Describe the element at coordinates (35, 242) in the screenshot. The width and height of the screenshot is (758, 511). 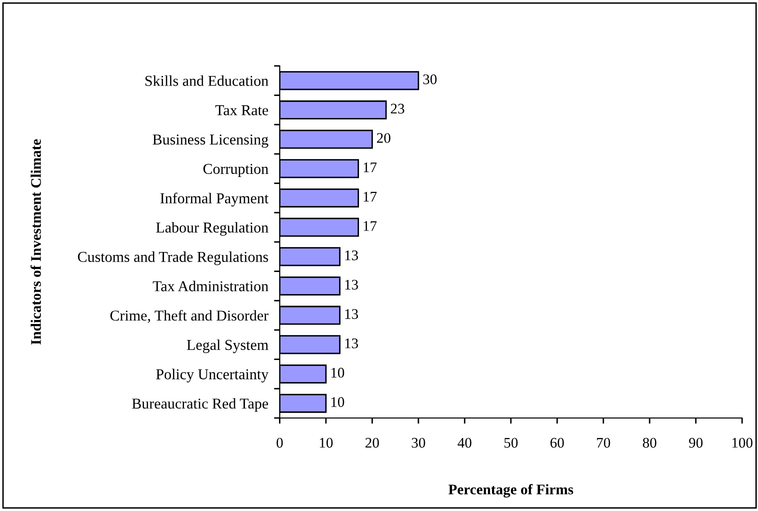
I see `y-axis-title: Indicators of Investment Climate` at that location.